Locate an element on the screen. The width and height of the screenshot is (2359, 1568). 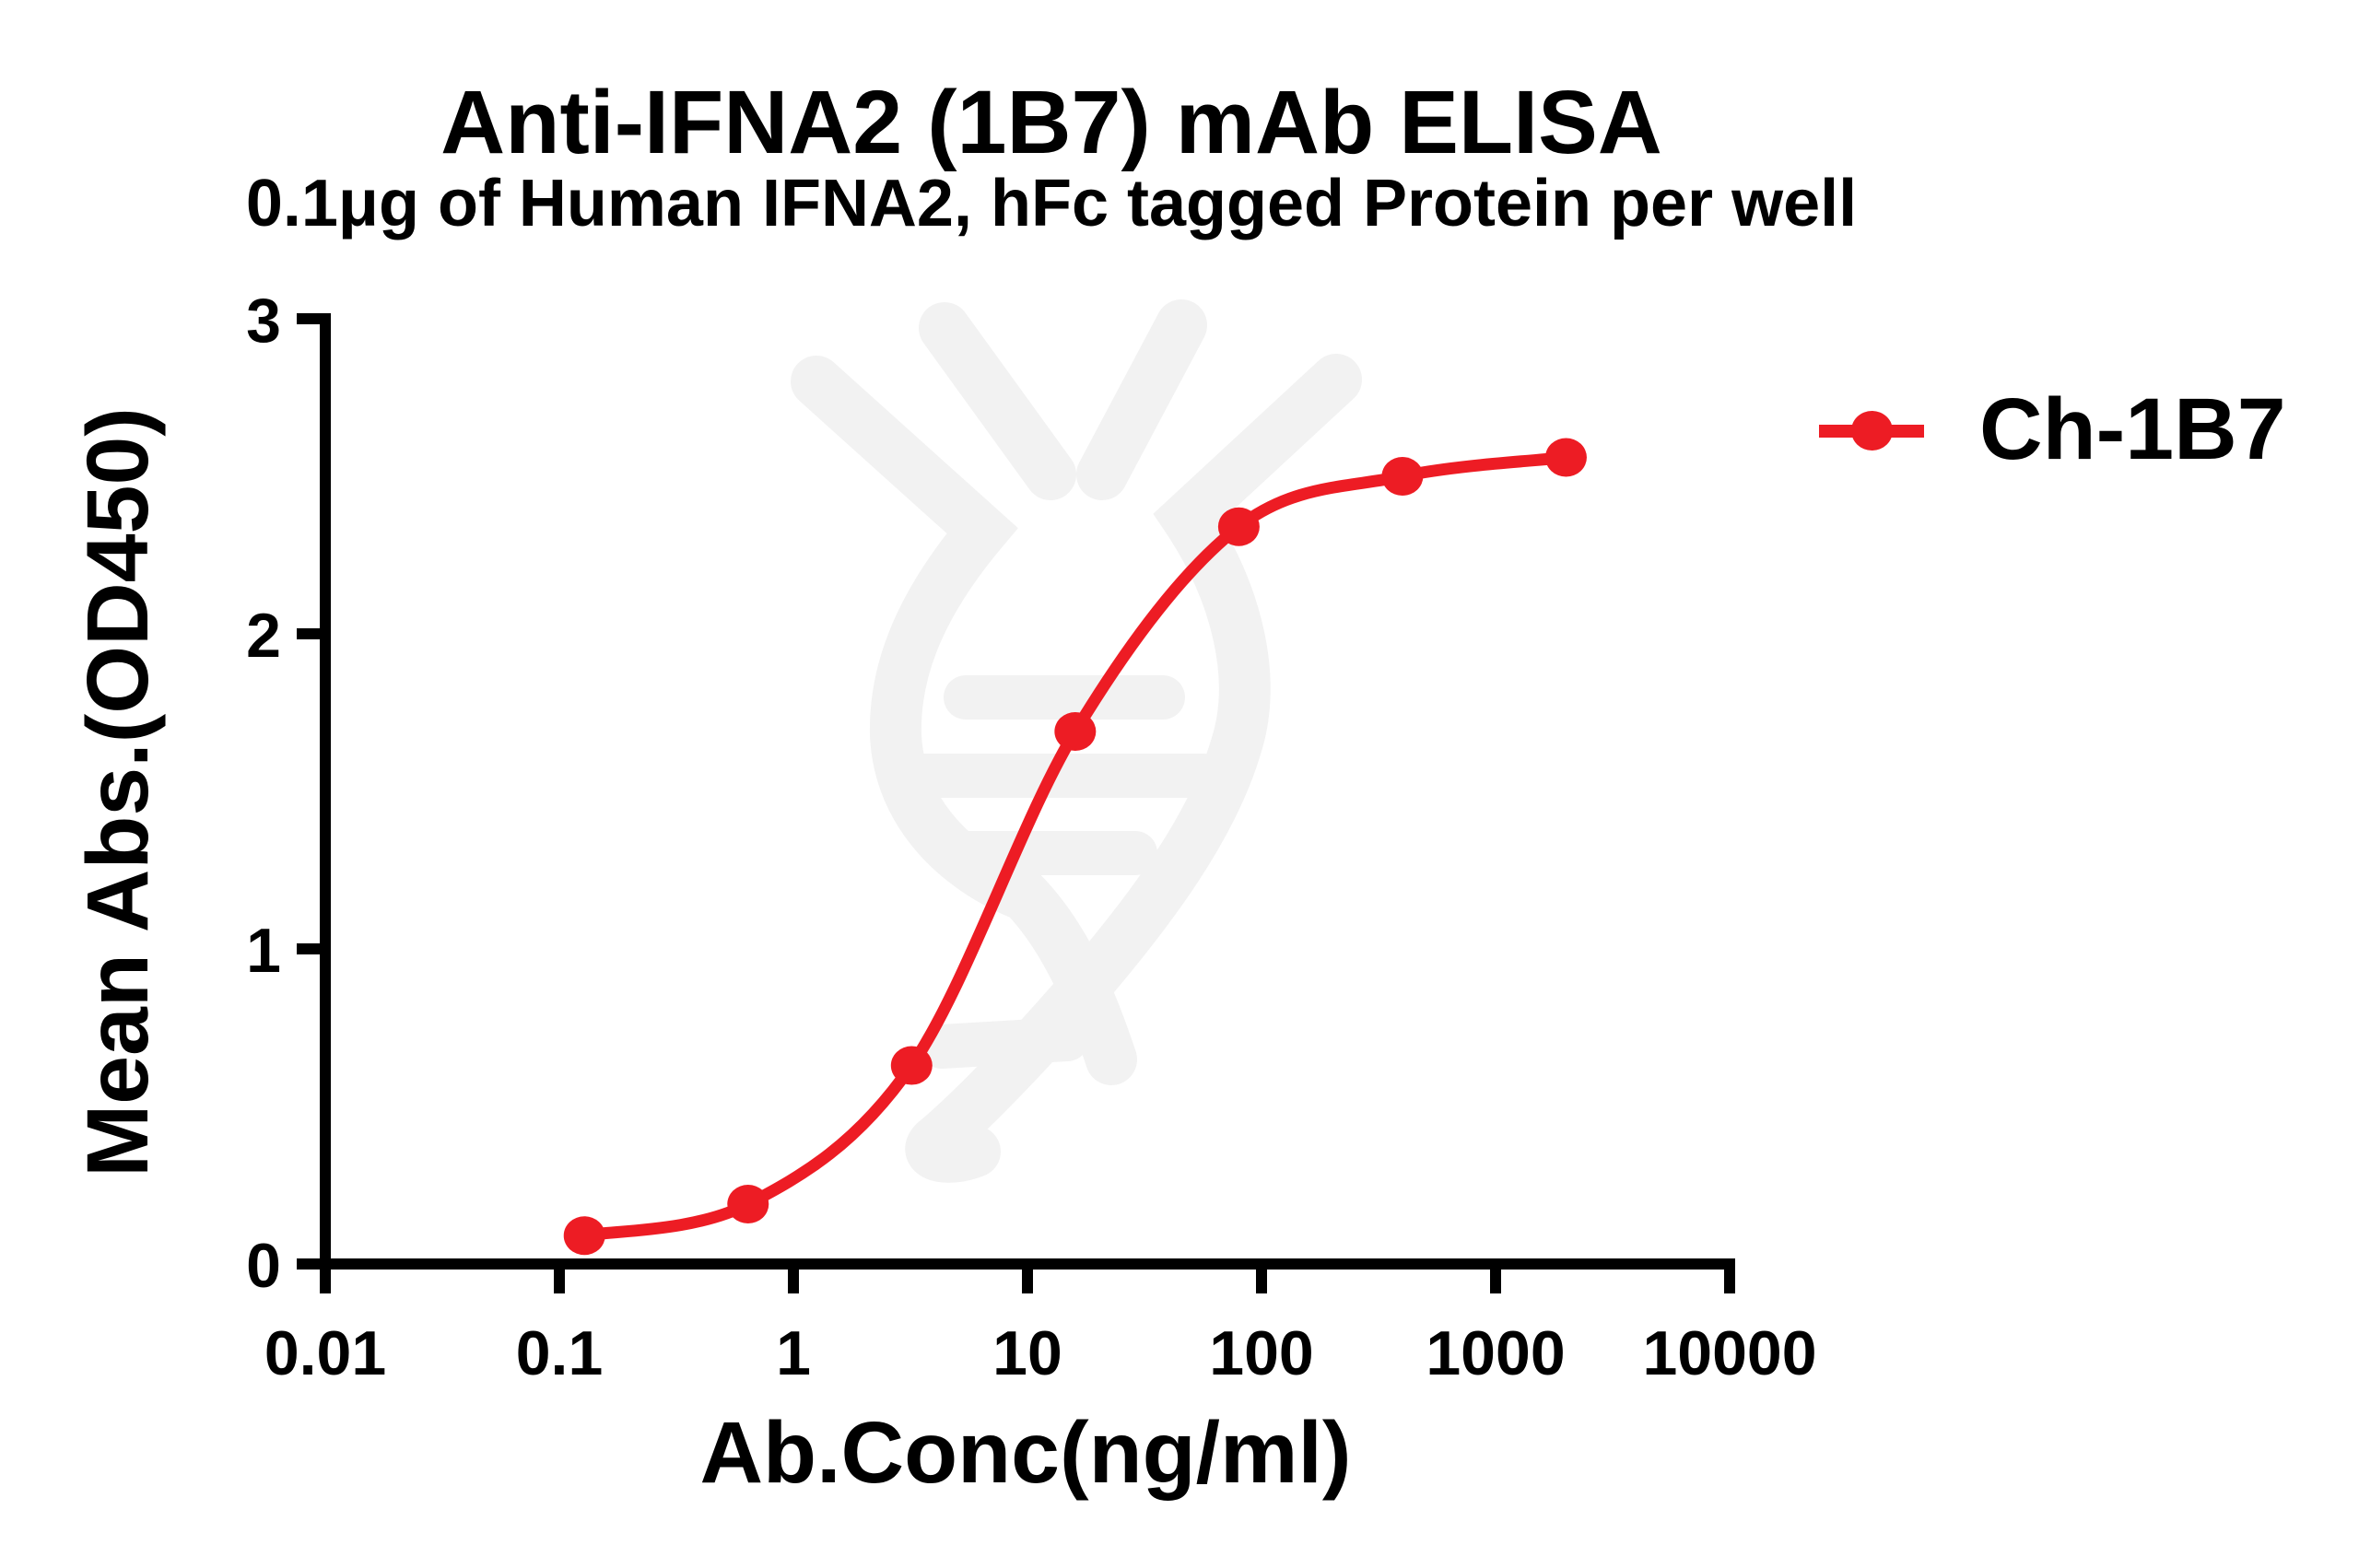
y-tick-label: 3 is located at coordinates (263, 321).